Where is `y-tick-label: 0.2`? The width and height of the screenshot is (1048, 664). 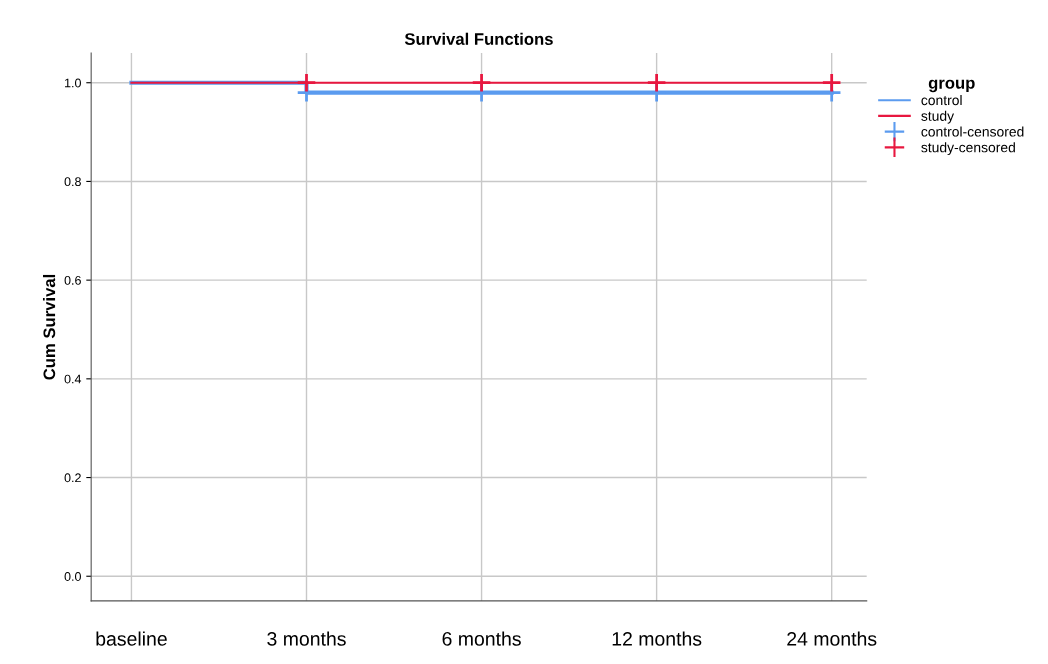
y-tick-label: 0.2 is located at coordinates (72, 478).